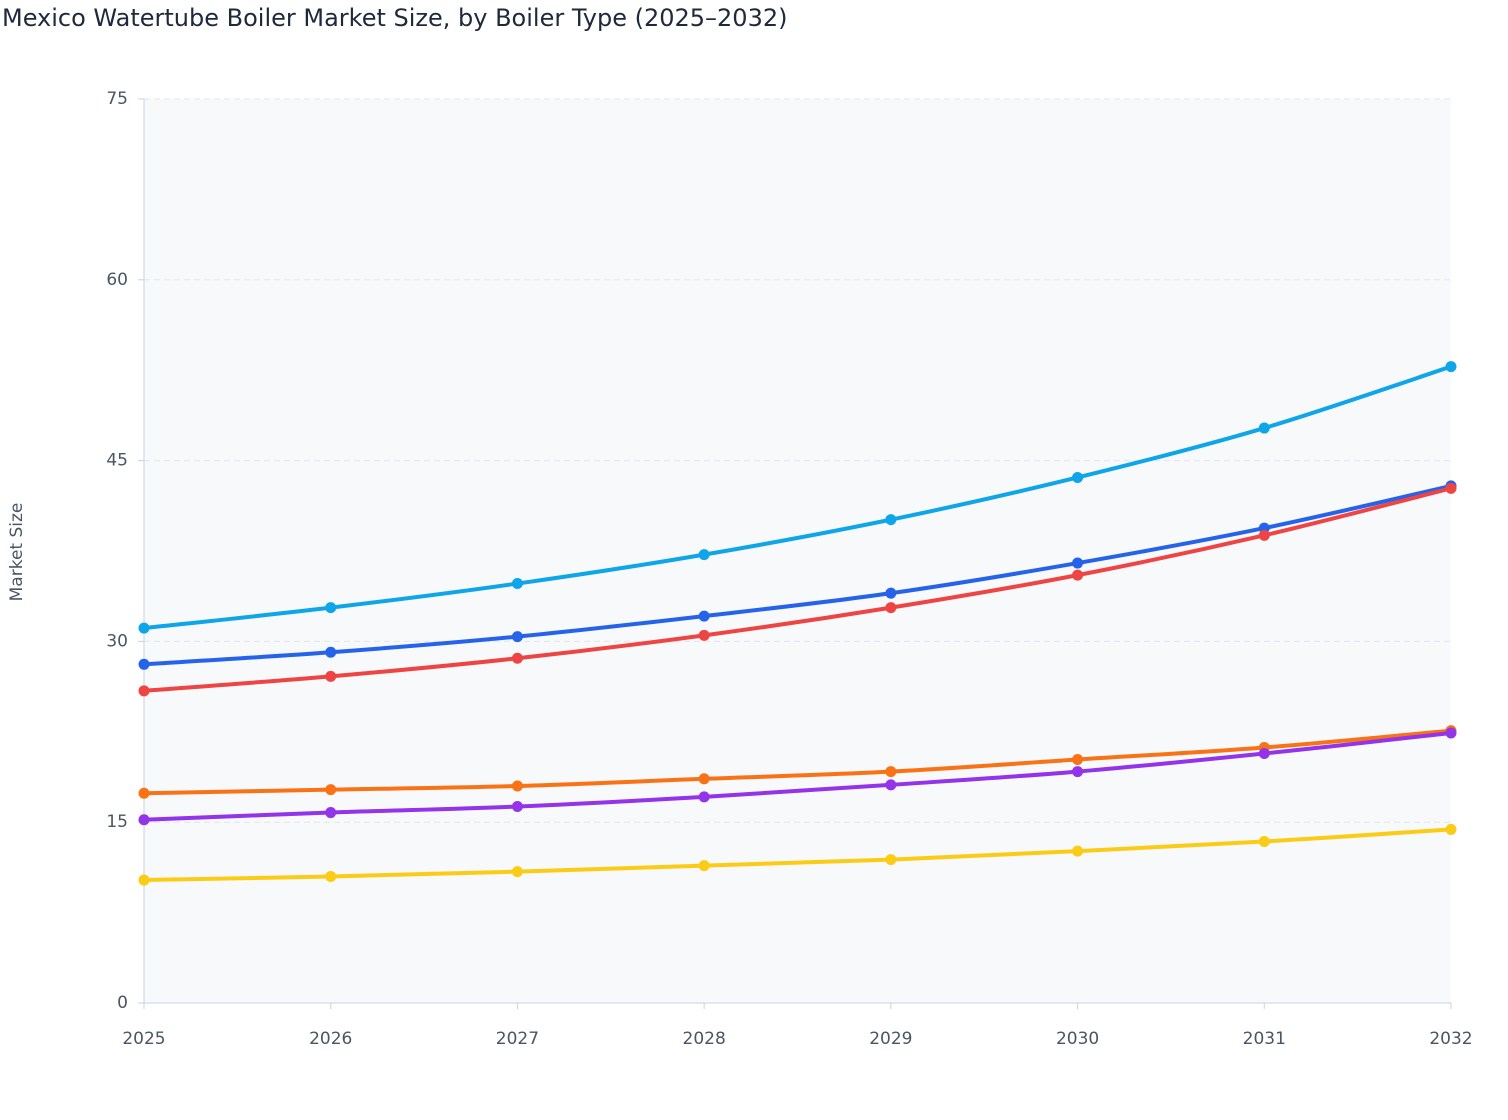 The image size is (1508, 1120). Describe the element at coordinates (517, 1039) in the screenshot. I see `x-tick-label: 2027` at that location.